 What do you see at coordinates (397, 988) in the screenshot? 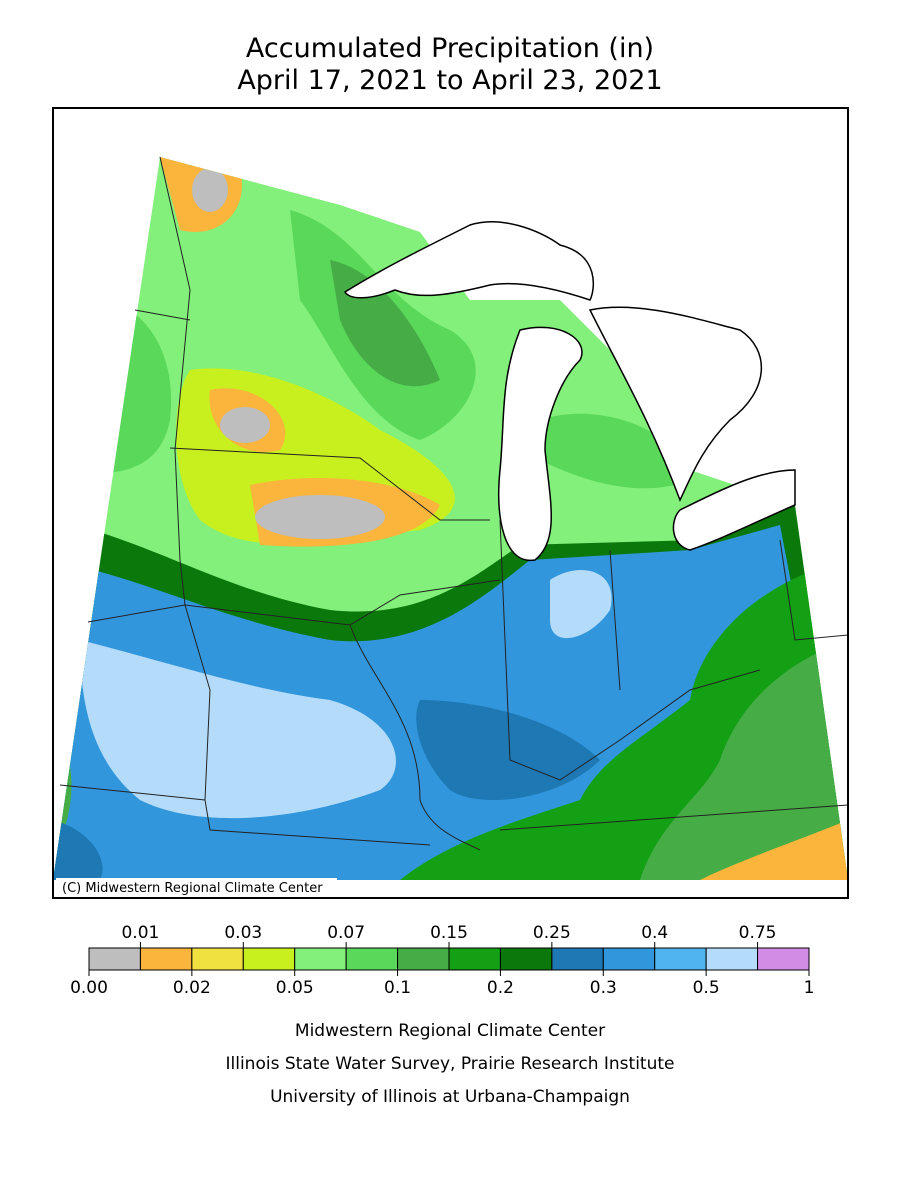
I see `legend-label: 0.1` at bounding box center [397, 988].